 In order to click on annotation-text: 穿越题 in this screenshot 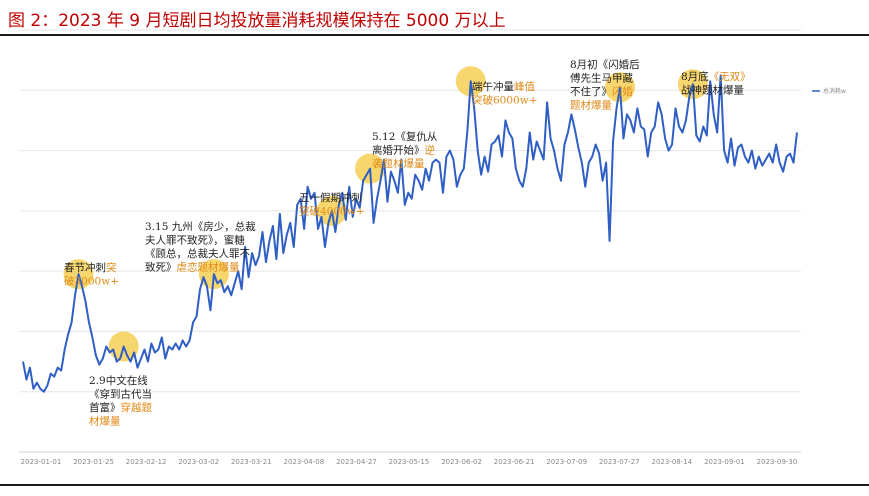, I will do `click(137, 407)`.